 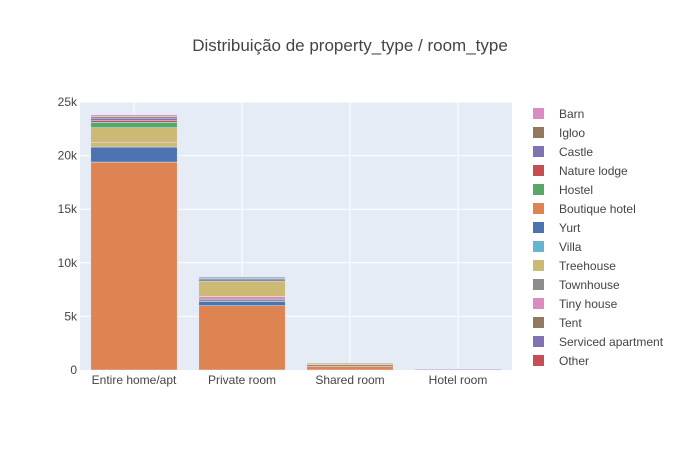 I want to click on legend-item: Hostel, so click(x=563, y=190).